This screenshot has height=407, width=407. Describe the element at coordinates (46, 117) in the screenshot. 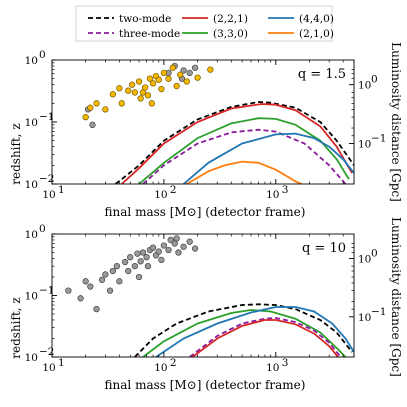

I see `panel-q1p5-y-tick-exponent: −1` at that location.